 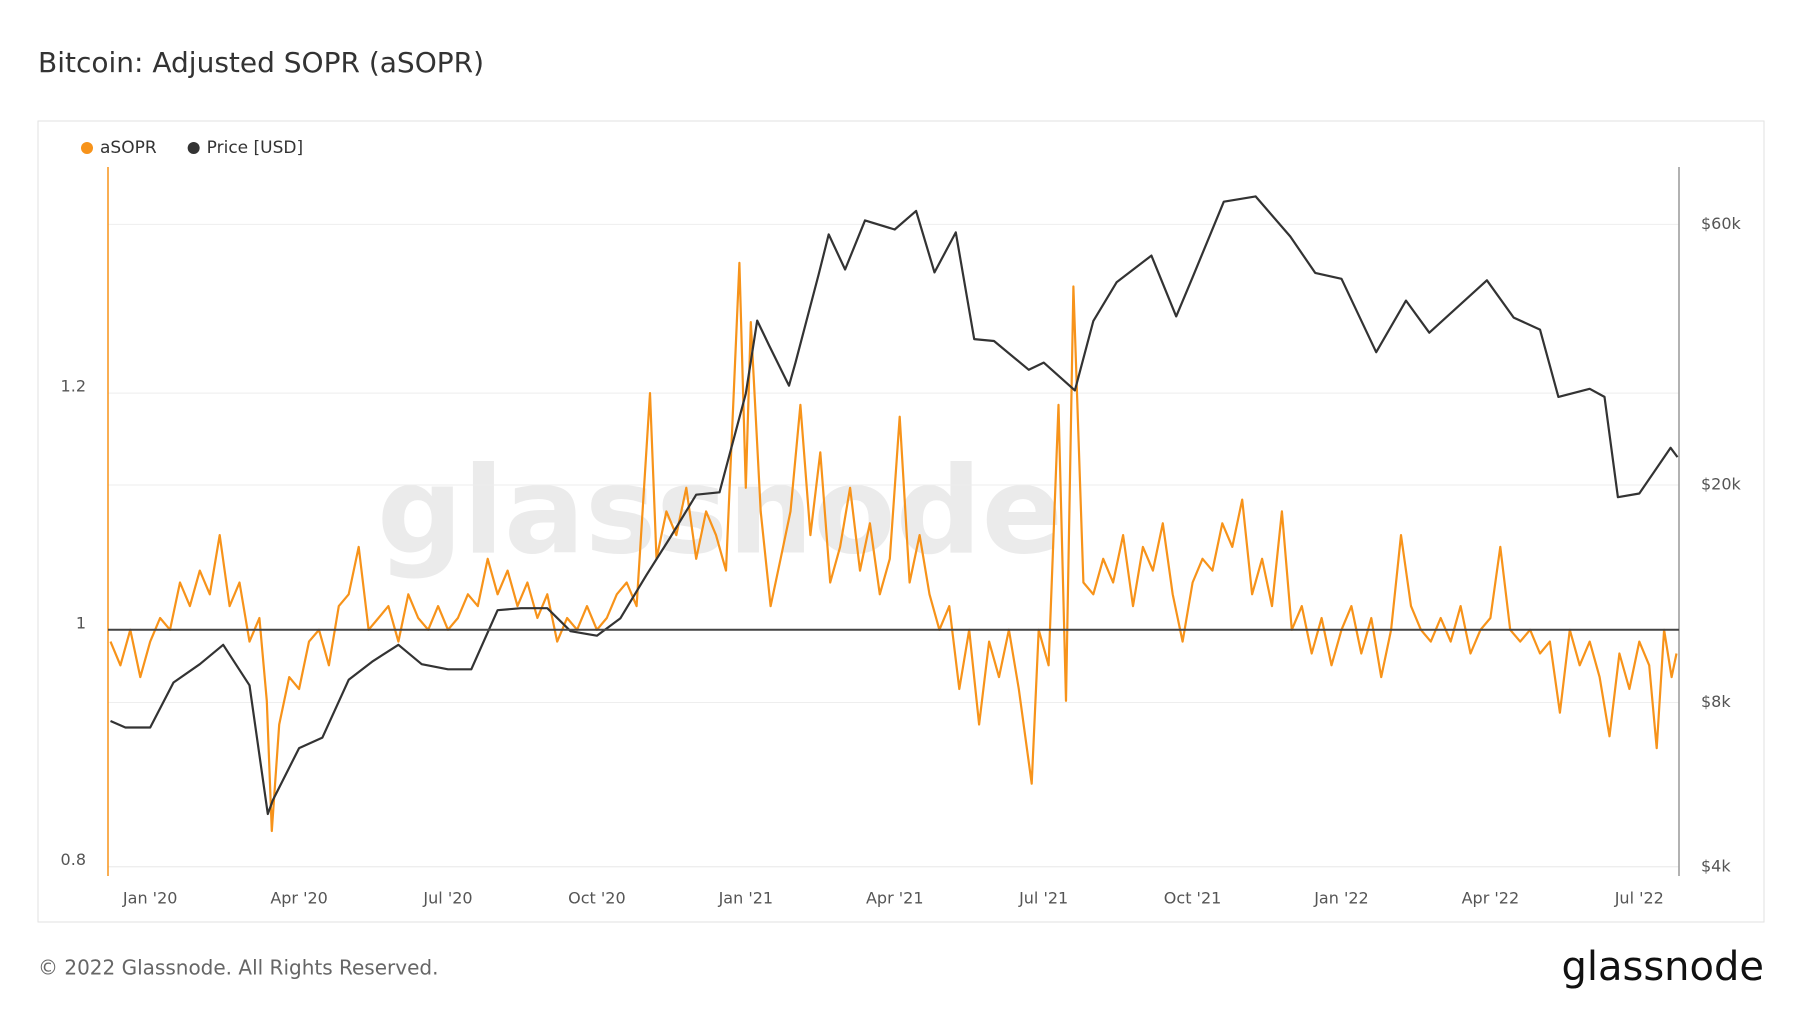 I want to click on brand-logo: glassnode, so click(x=1662, y=967).